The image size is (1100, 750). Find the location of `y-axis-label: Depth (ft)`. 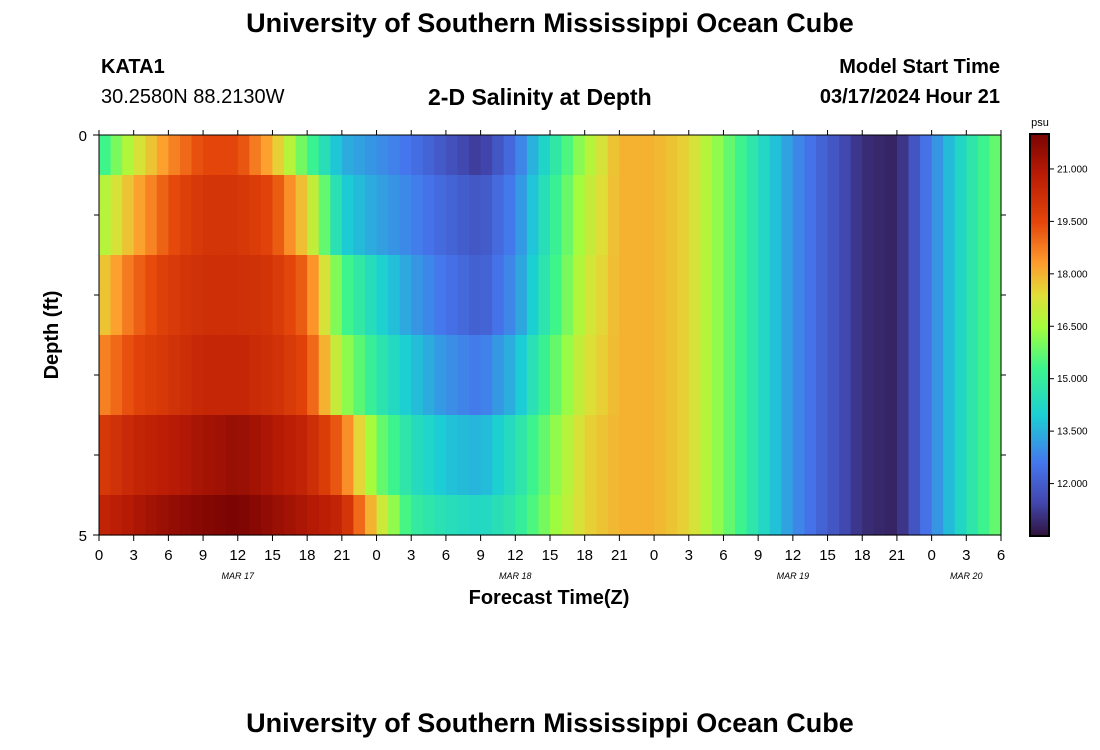

y-axis-label: Depth (ft) is located at coordinates (52, 335).